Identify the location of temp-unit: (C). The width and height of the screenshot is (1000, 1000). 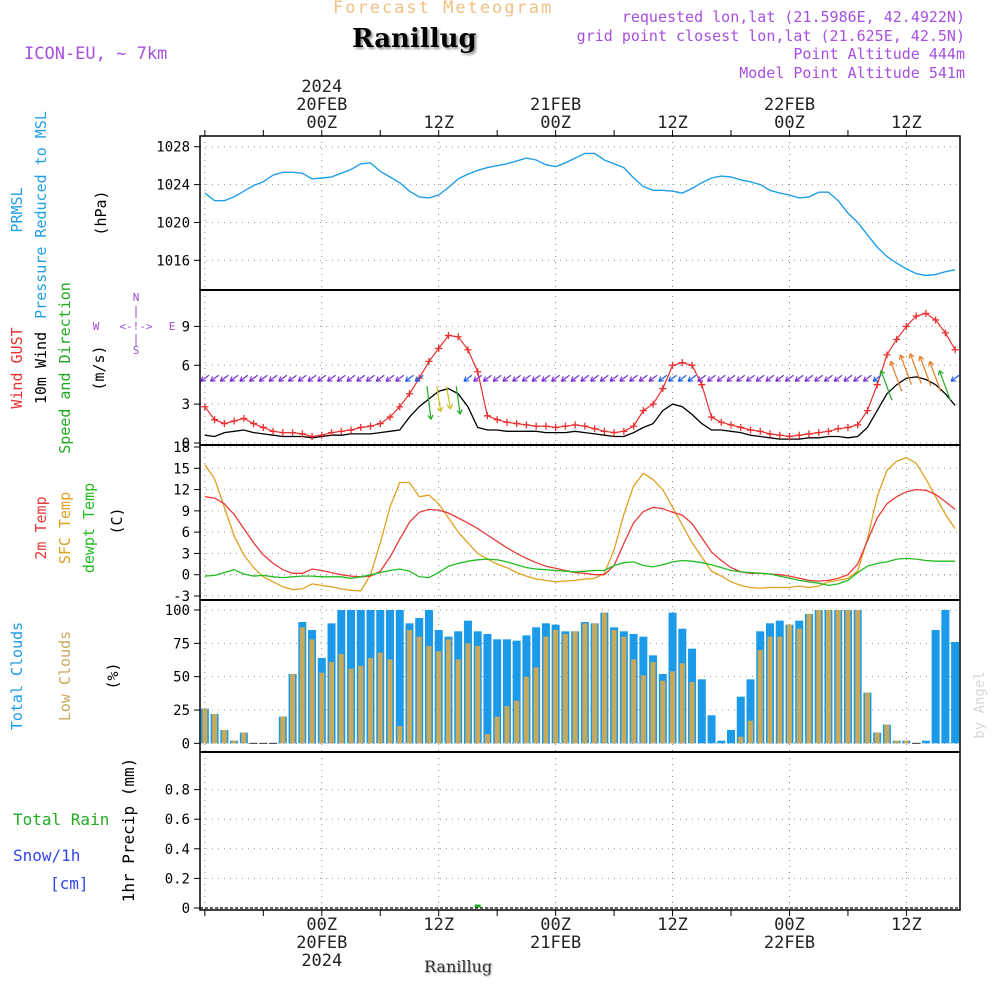
(117, 520).